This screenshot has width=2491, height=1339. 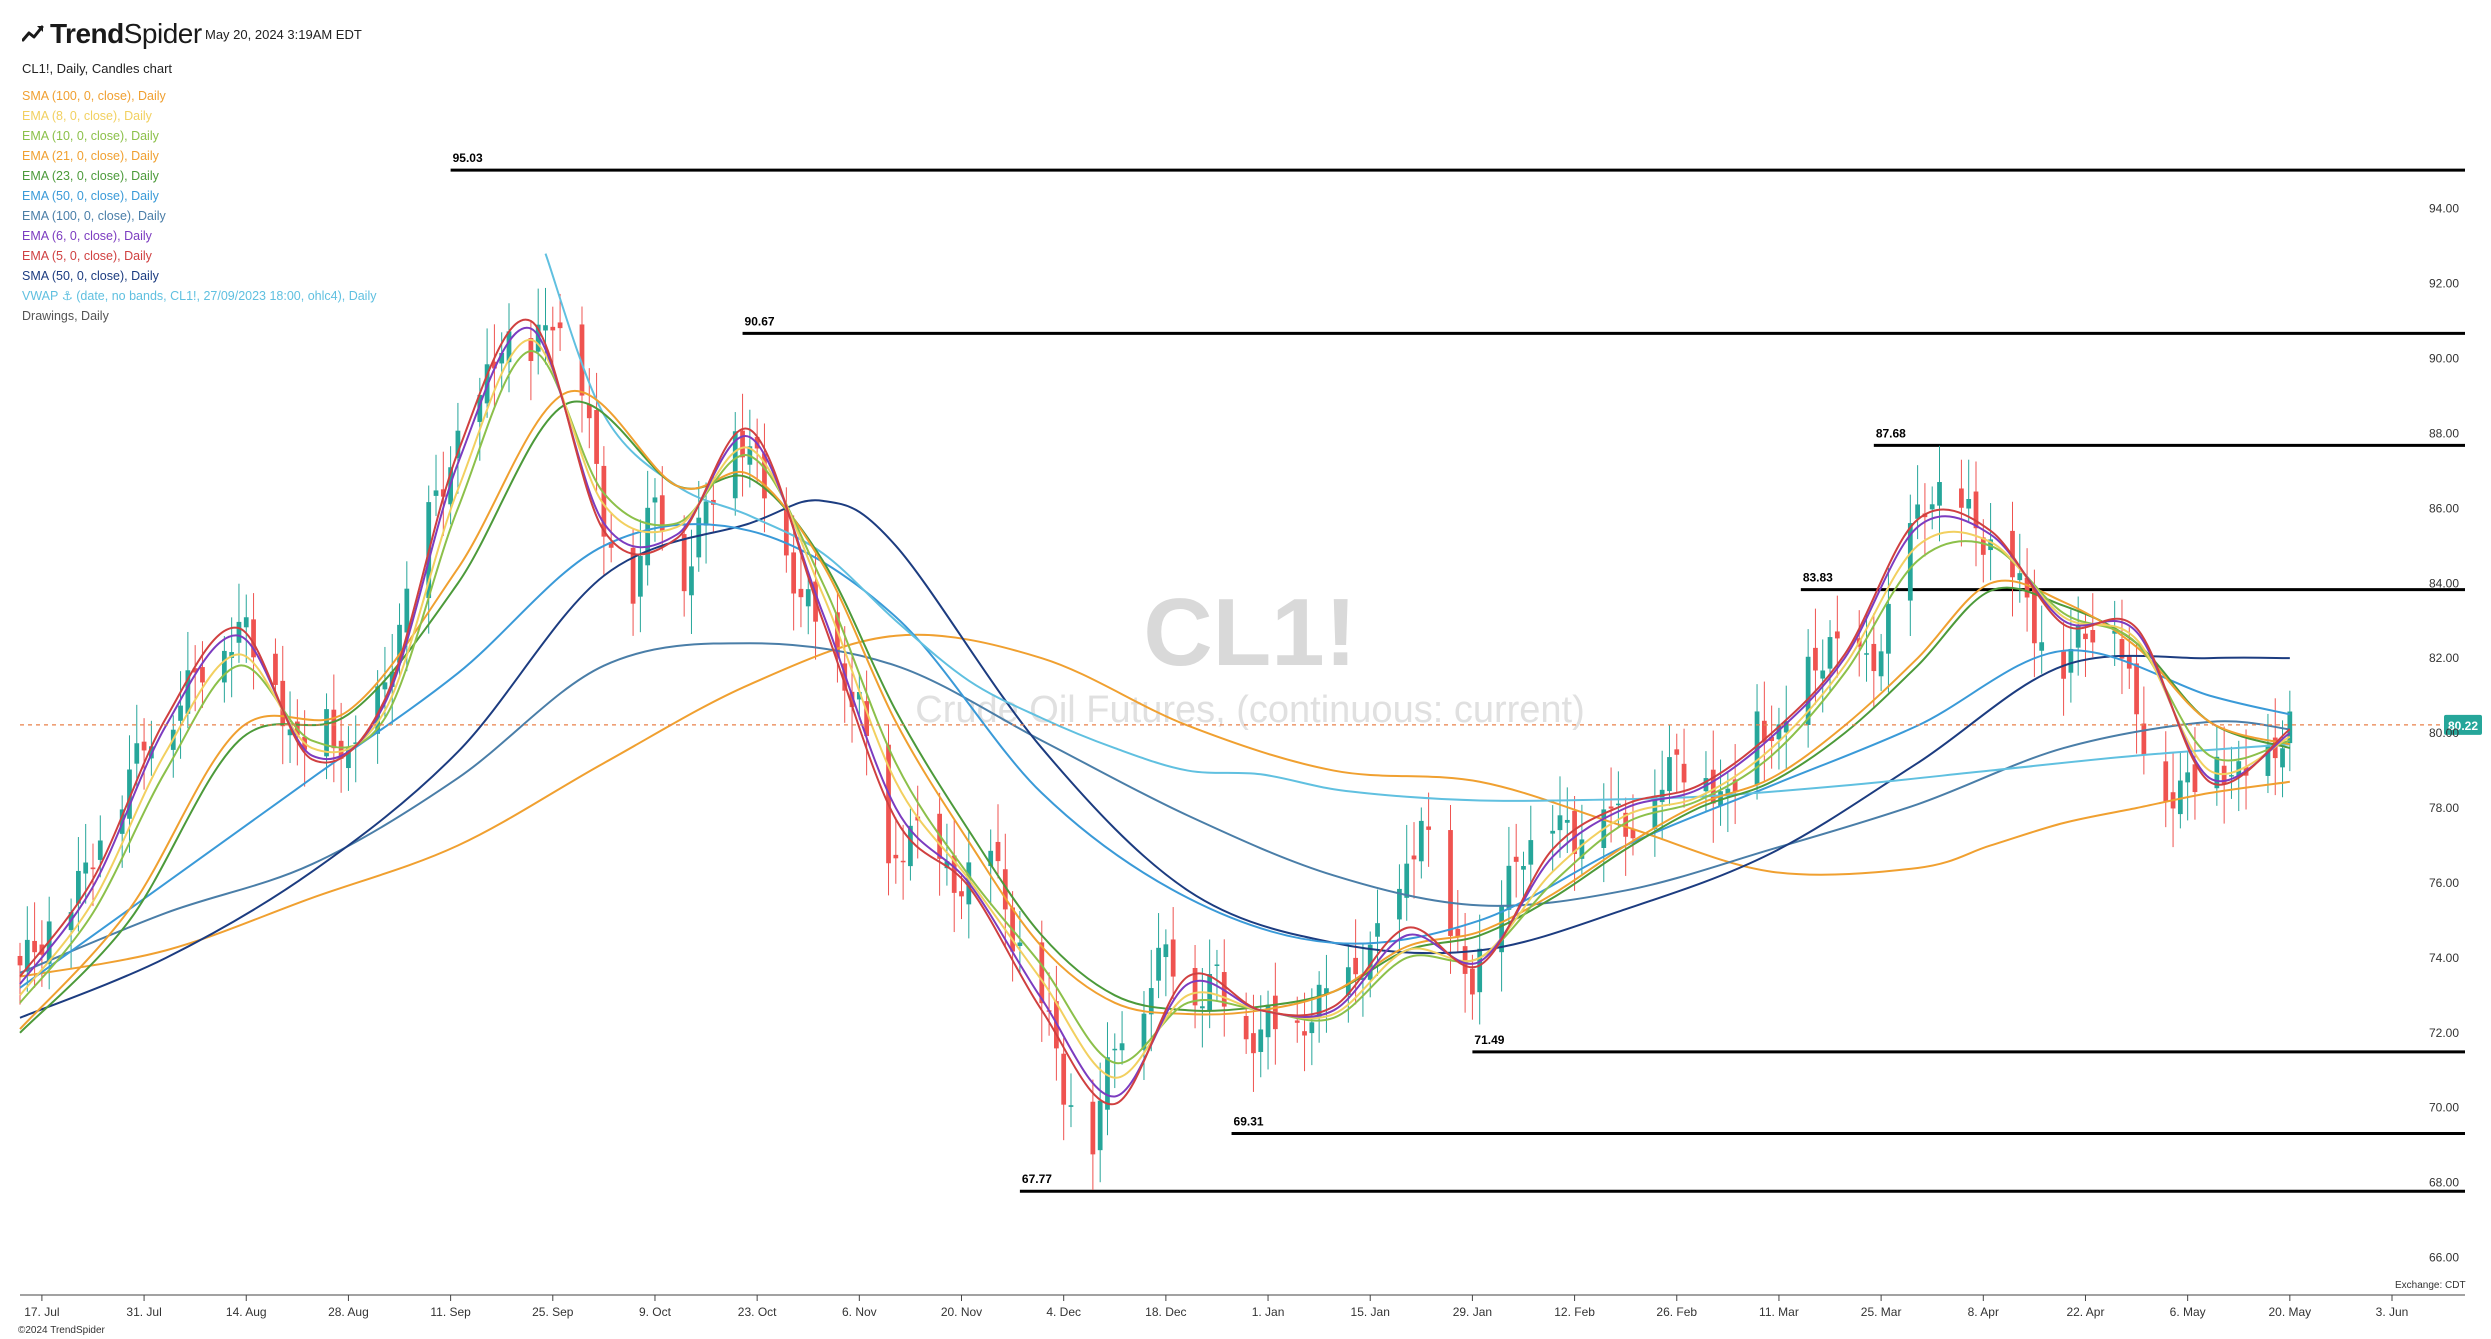 What do you see at coordinates (90, 176) in the screenshot?
I see `legend-item: EMA (23, 0, close), Daily` at bounding box center [90, 176].